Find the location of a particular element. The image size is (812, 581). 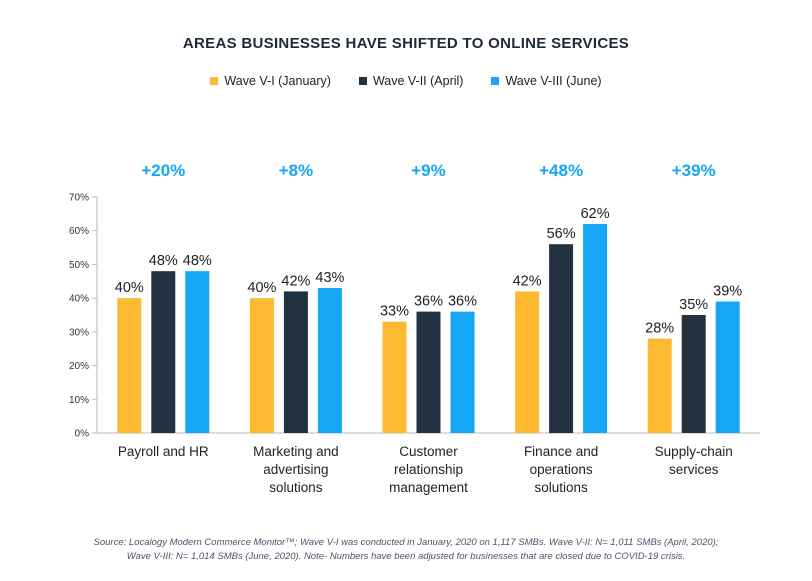

bar-value-label: 43% is located at coordinates (329, 278).